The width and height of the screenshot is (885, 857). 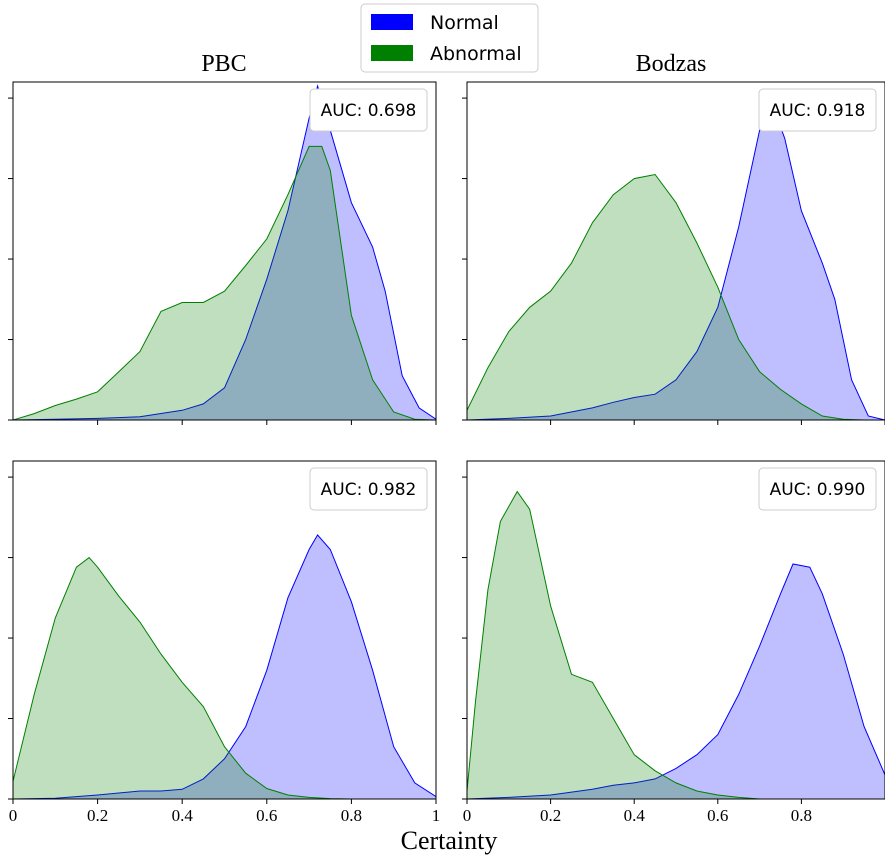 What do you see at coordinates (223, 64) in the screenshot?
I see `column-title-pbc: PBC` at bounding box center [223, 64].